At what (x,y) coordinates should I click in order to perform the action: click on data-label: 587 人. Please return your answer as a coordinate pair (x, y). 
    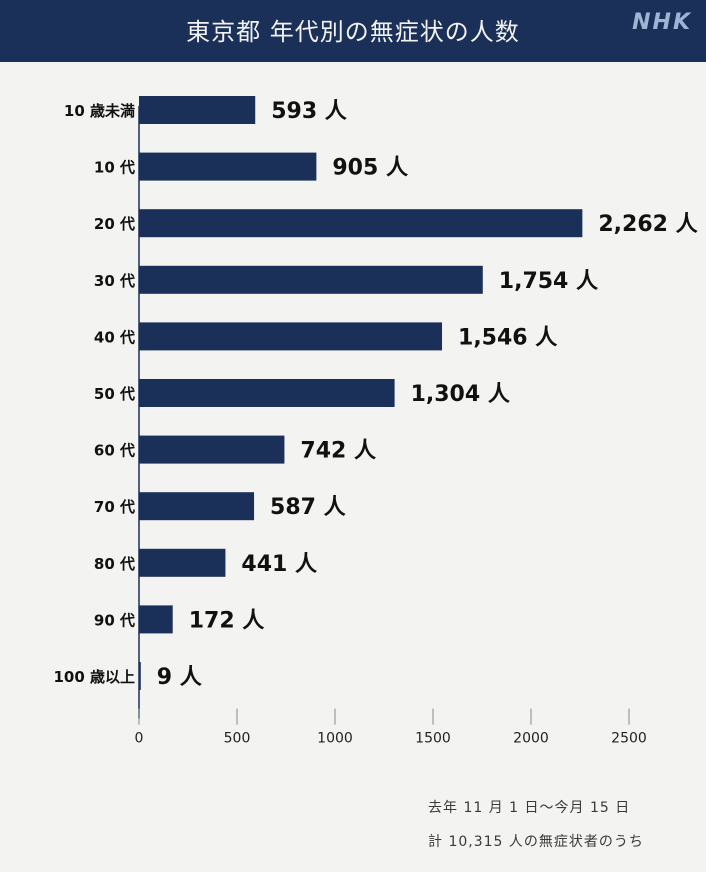
    Looking at the image, I should click on (308, 507).